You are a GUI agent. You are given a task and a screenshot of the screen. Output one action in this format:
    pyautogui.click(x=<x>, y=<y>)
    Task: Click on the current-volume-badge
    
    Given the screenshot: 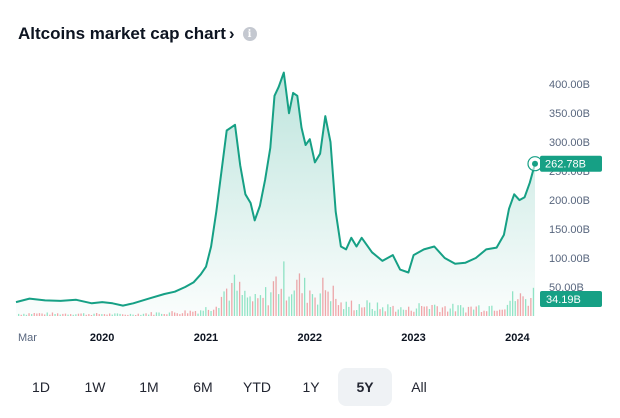 What is the action you would take?
    pyautogui.click(x=571, y=299)
    